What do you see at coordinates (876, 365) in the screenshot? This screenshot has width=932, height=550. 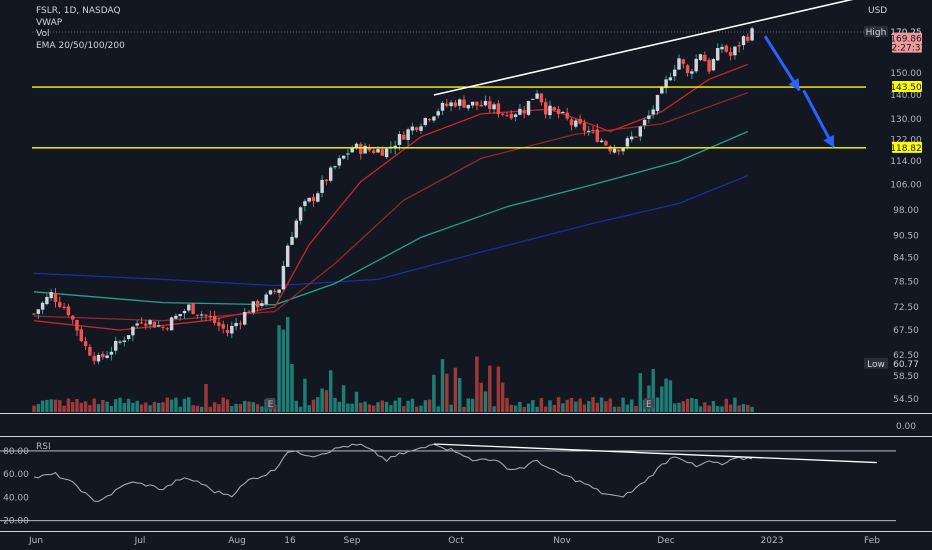 I see `price-label-tag: Low` at bounding box center [876, 365].